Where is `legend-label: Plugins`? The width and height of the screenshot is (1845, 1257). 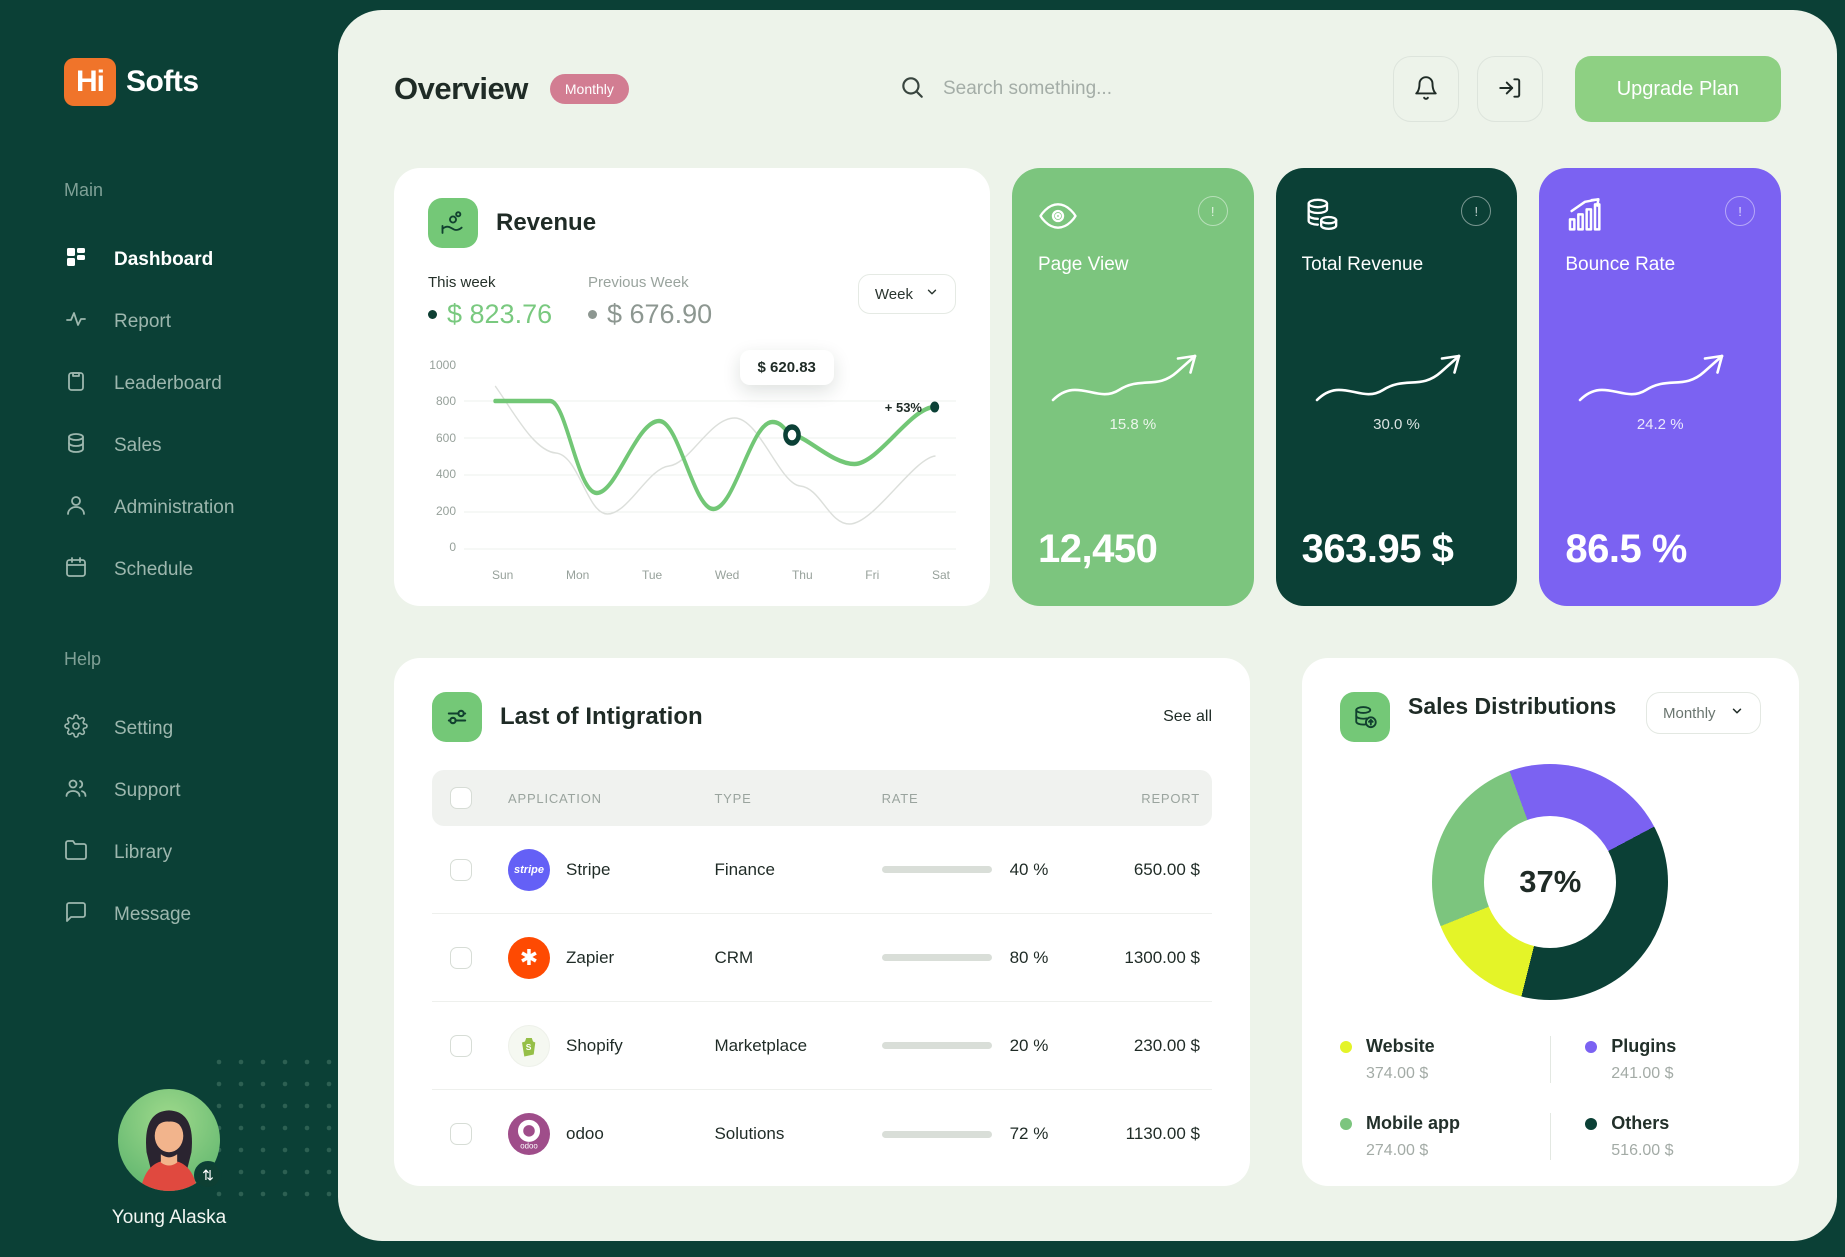 legend-label: Plugins is located at coordinates (1644, 1046).